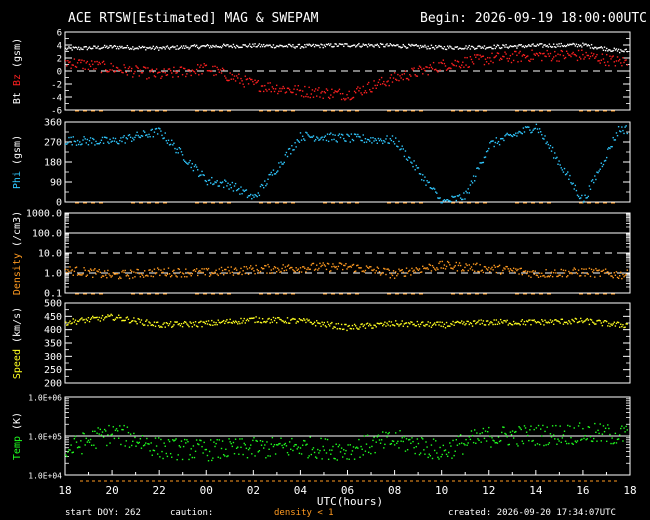 Image resolution: width=650 pixels, height=520 pixels. Describe the element at coordinates (59, 73) in the screenshot. I see `mag-tick-label: 0` at that location.